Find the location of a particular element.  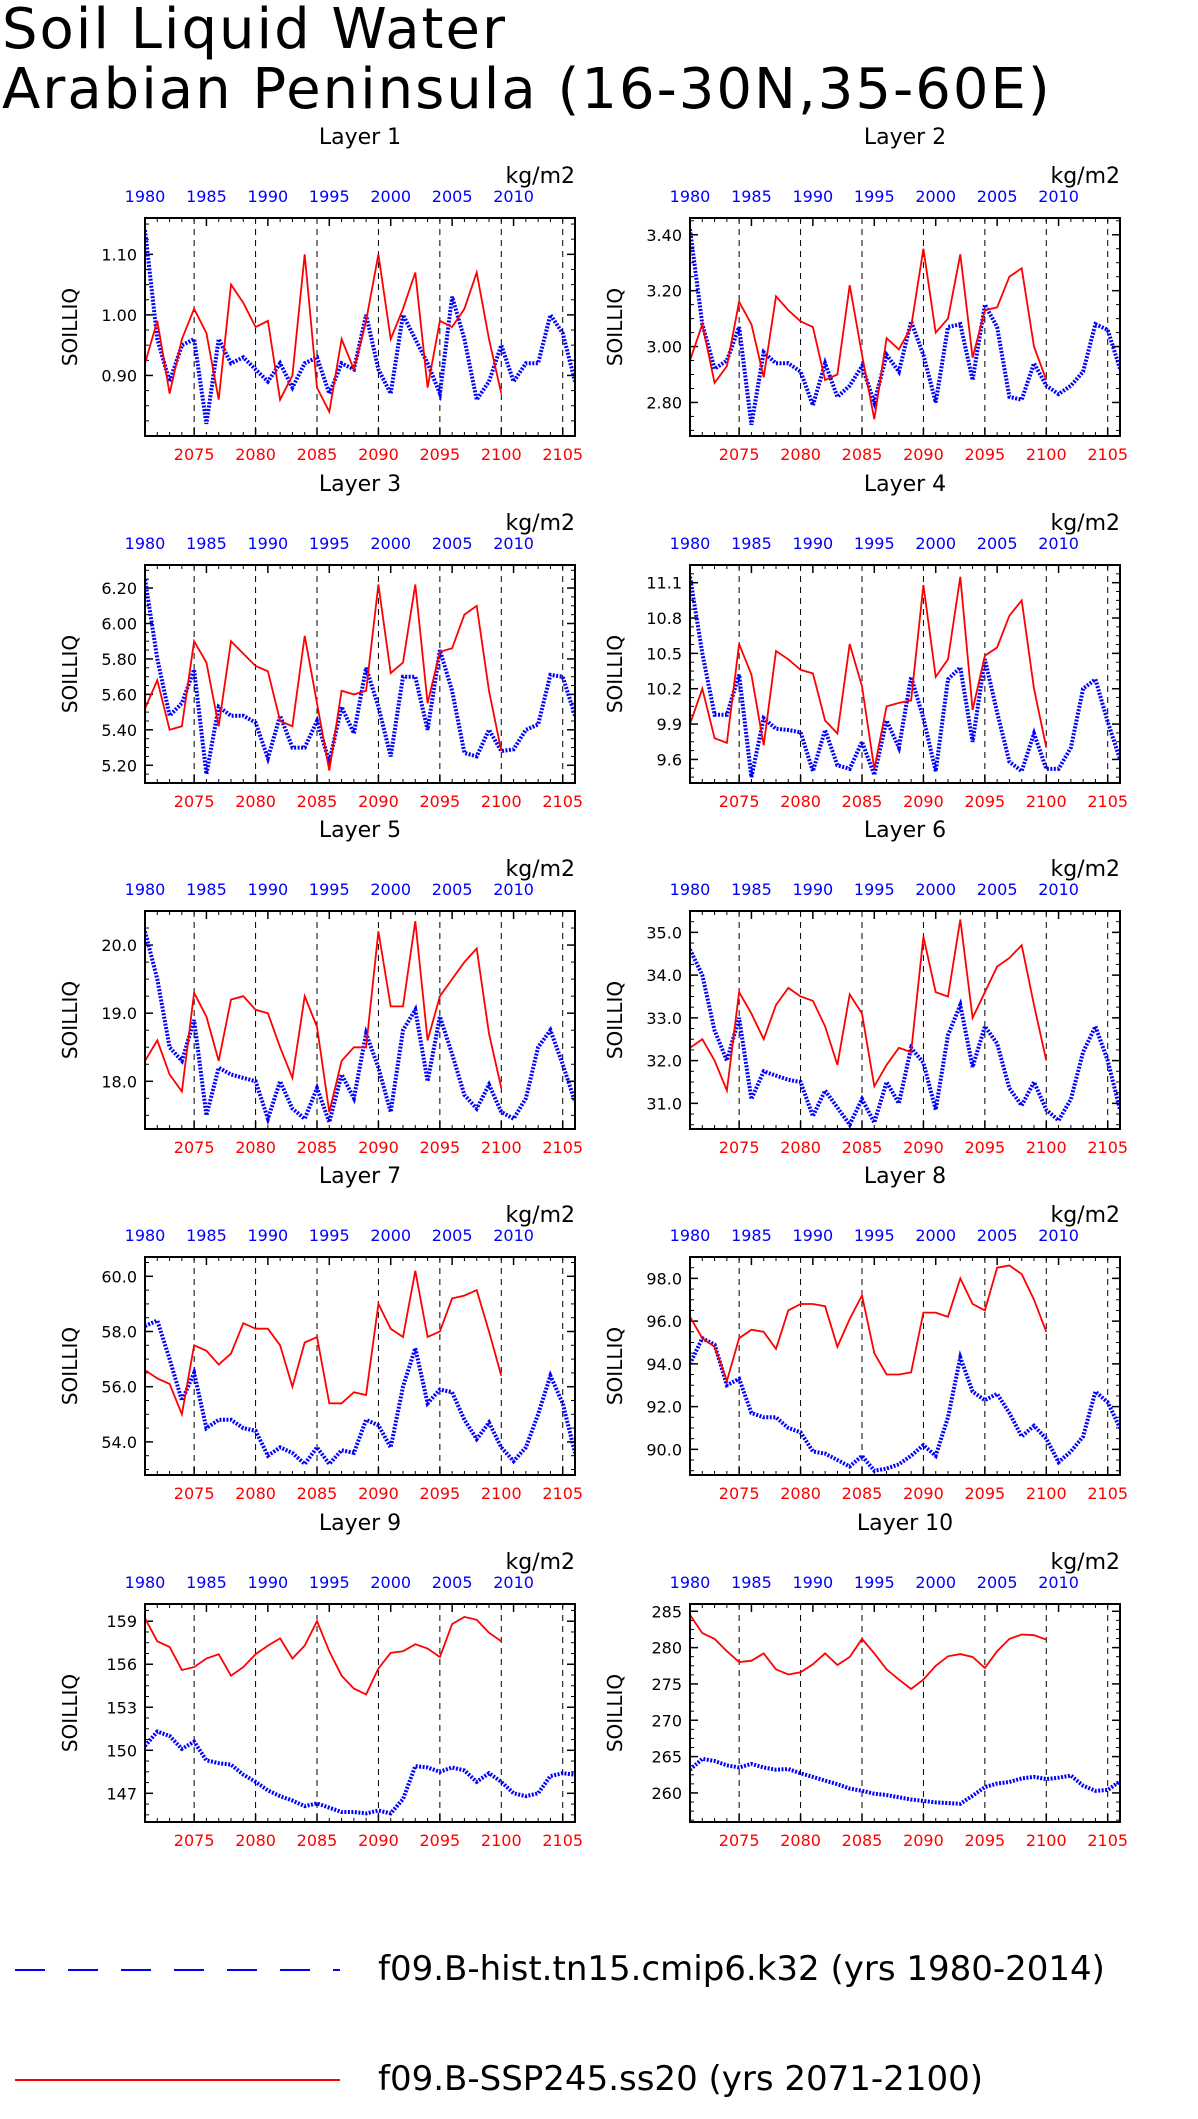

y-tick-label: 1.10 is located at coordinates (119, 254).